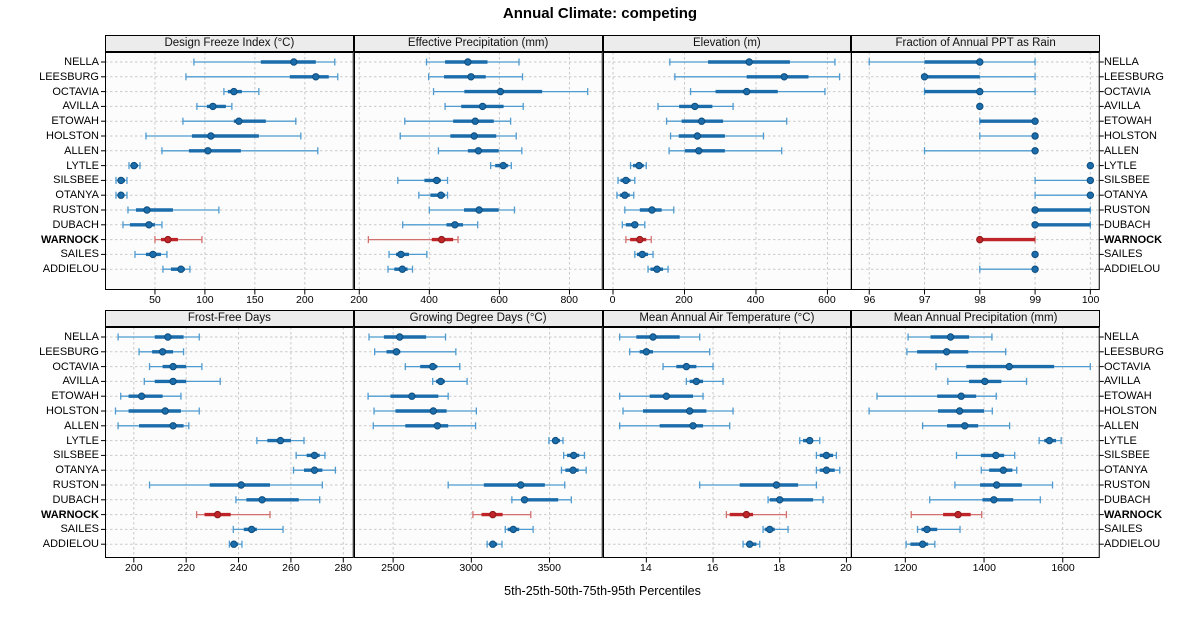 The height and width of the screenshot is (625, 1200). I want to click on strip-mean-annual-precipitation-mm: Mean Annual Precipitation (mm), so click(975, 318).